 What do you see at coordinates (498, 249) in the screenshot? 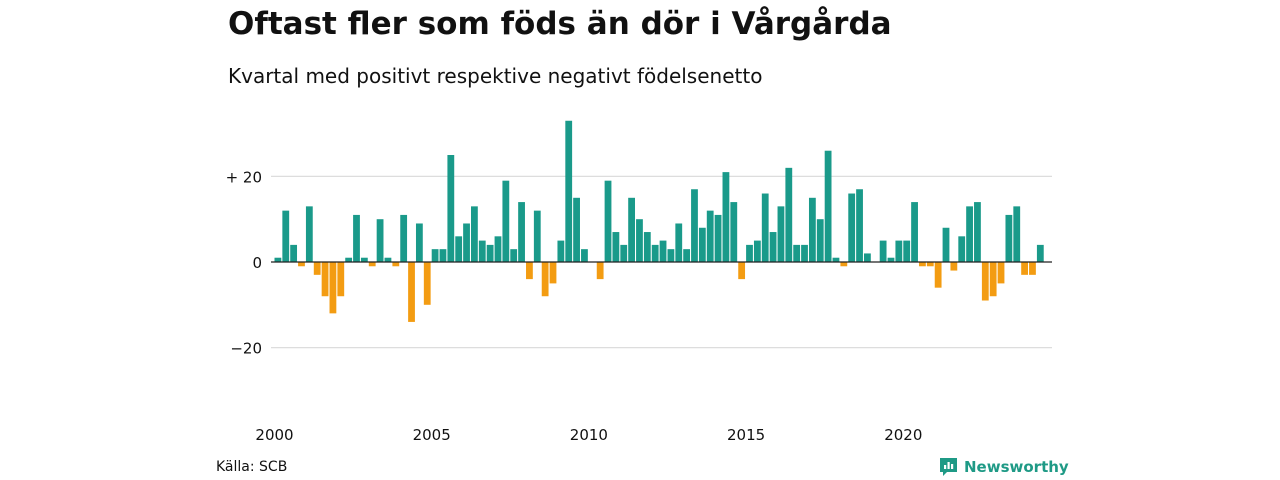
I see `bar: 2007 K1: 6` at bounding box center [498, 249].